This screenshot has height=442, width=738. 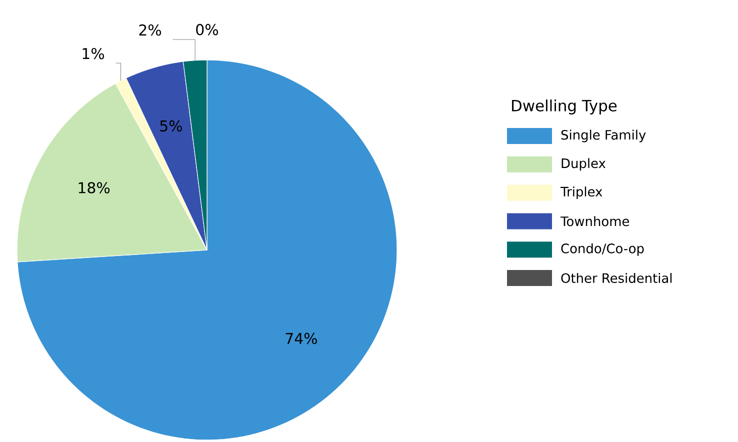 What do you see at coordinates (207, 30) in the screenshot?
I see `text: 0%` at bounding box center [207, 30].